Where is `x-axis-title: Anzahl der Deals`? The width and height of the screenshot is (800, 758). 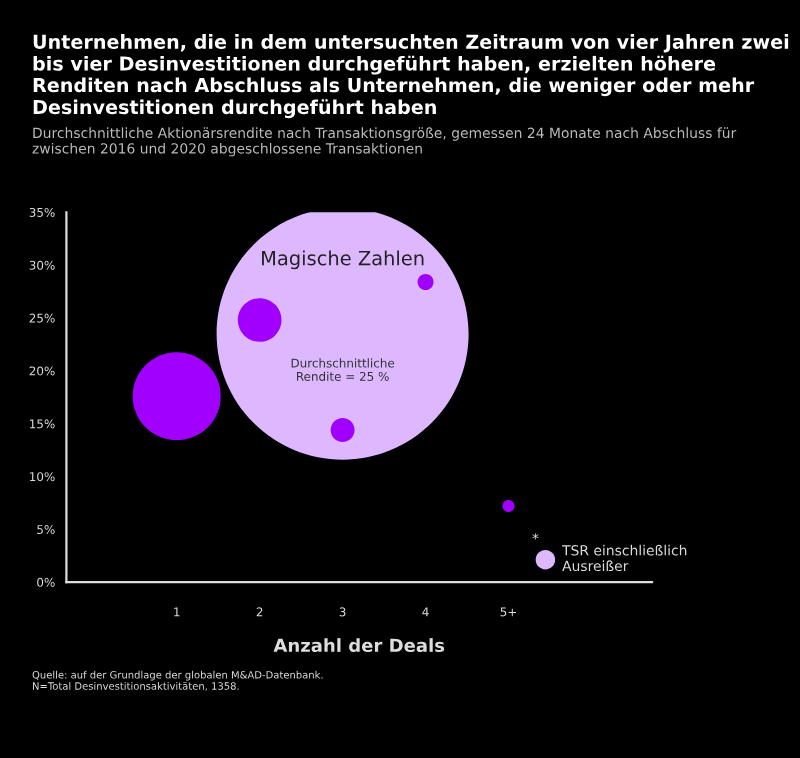 x-axis-title: Anzahl der Deals is located at coordinates (359, 645).